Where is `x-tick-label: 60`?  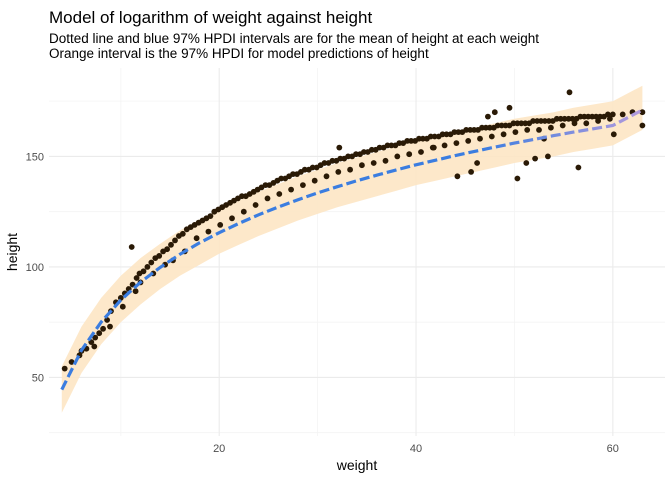 x-tick-label: 60 is located at coordinates (613, 449).